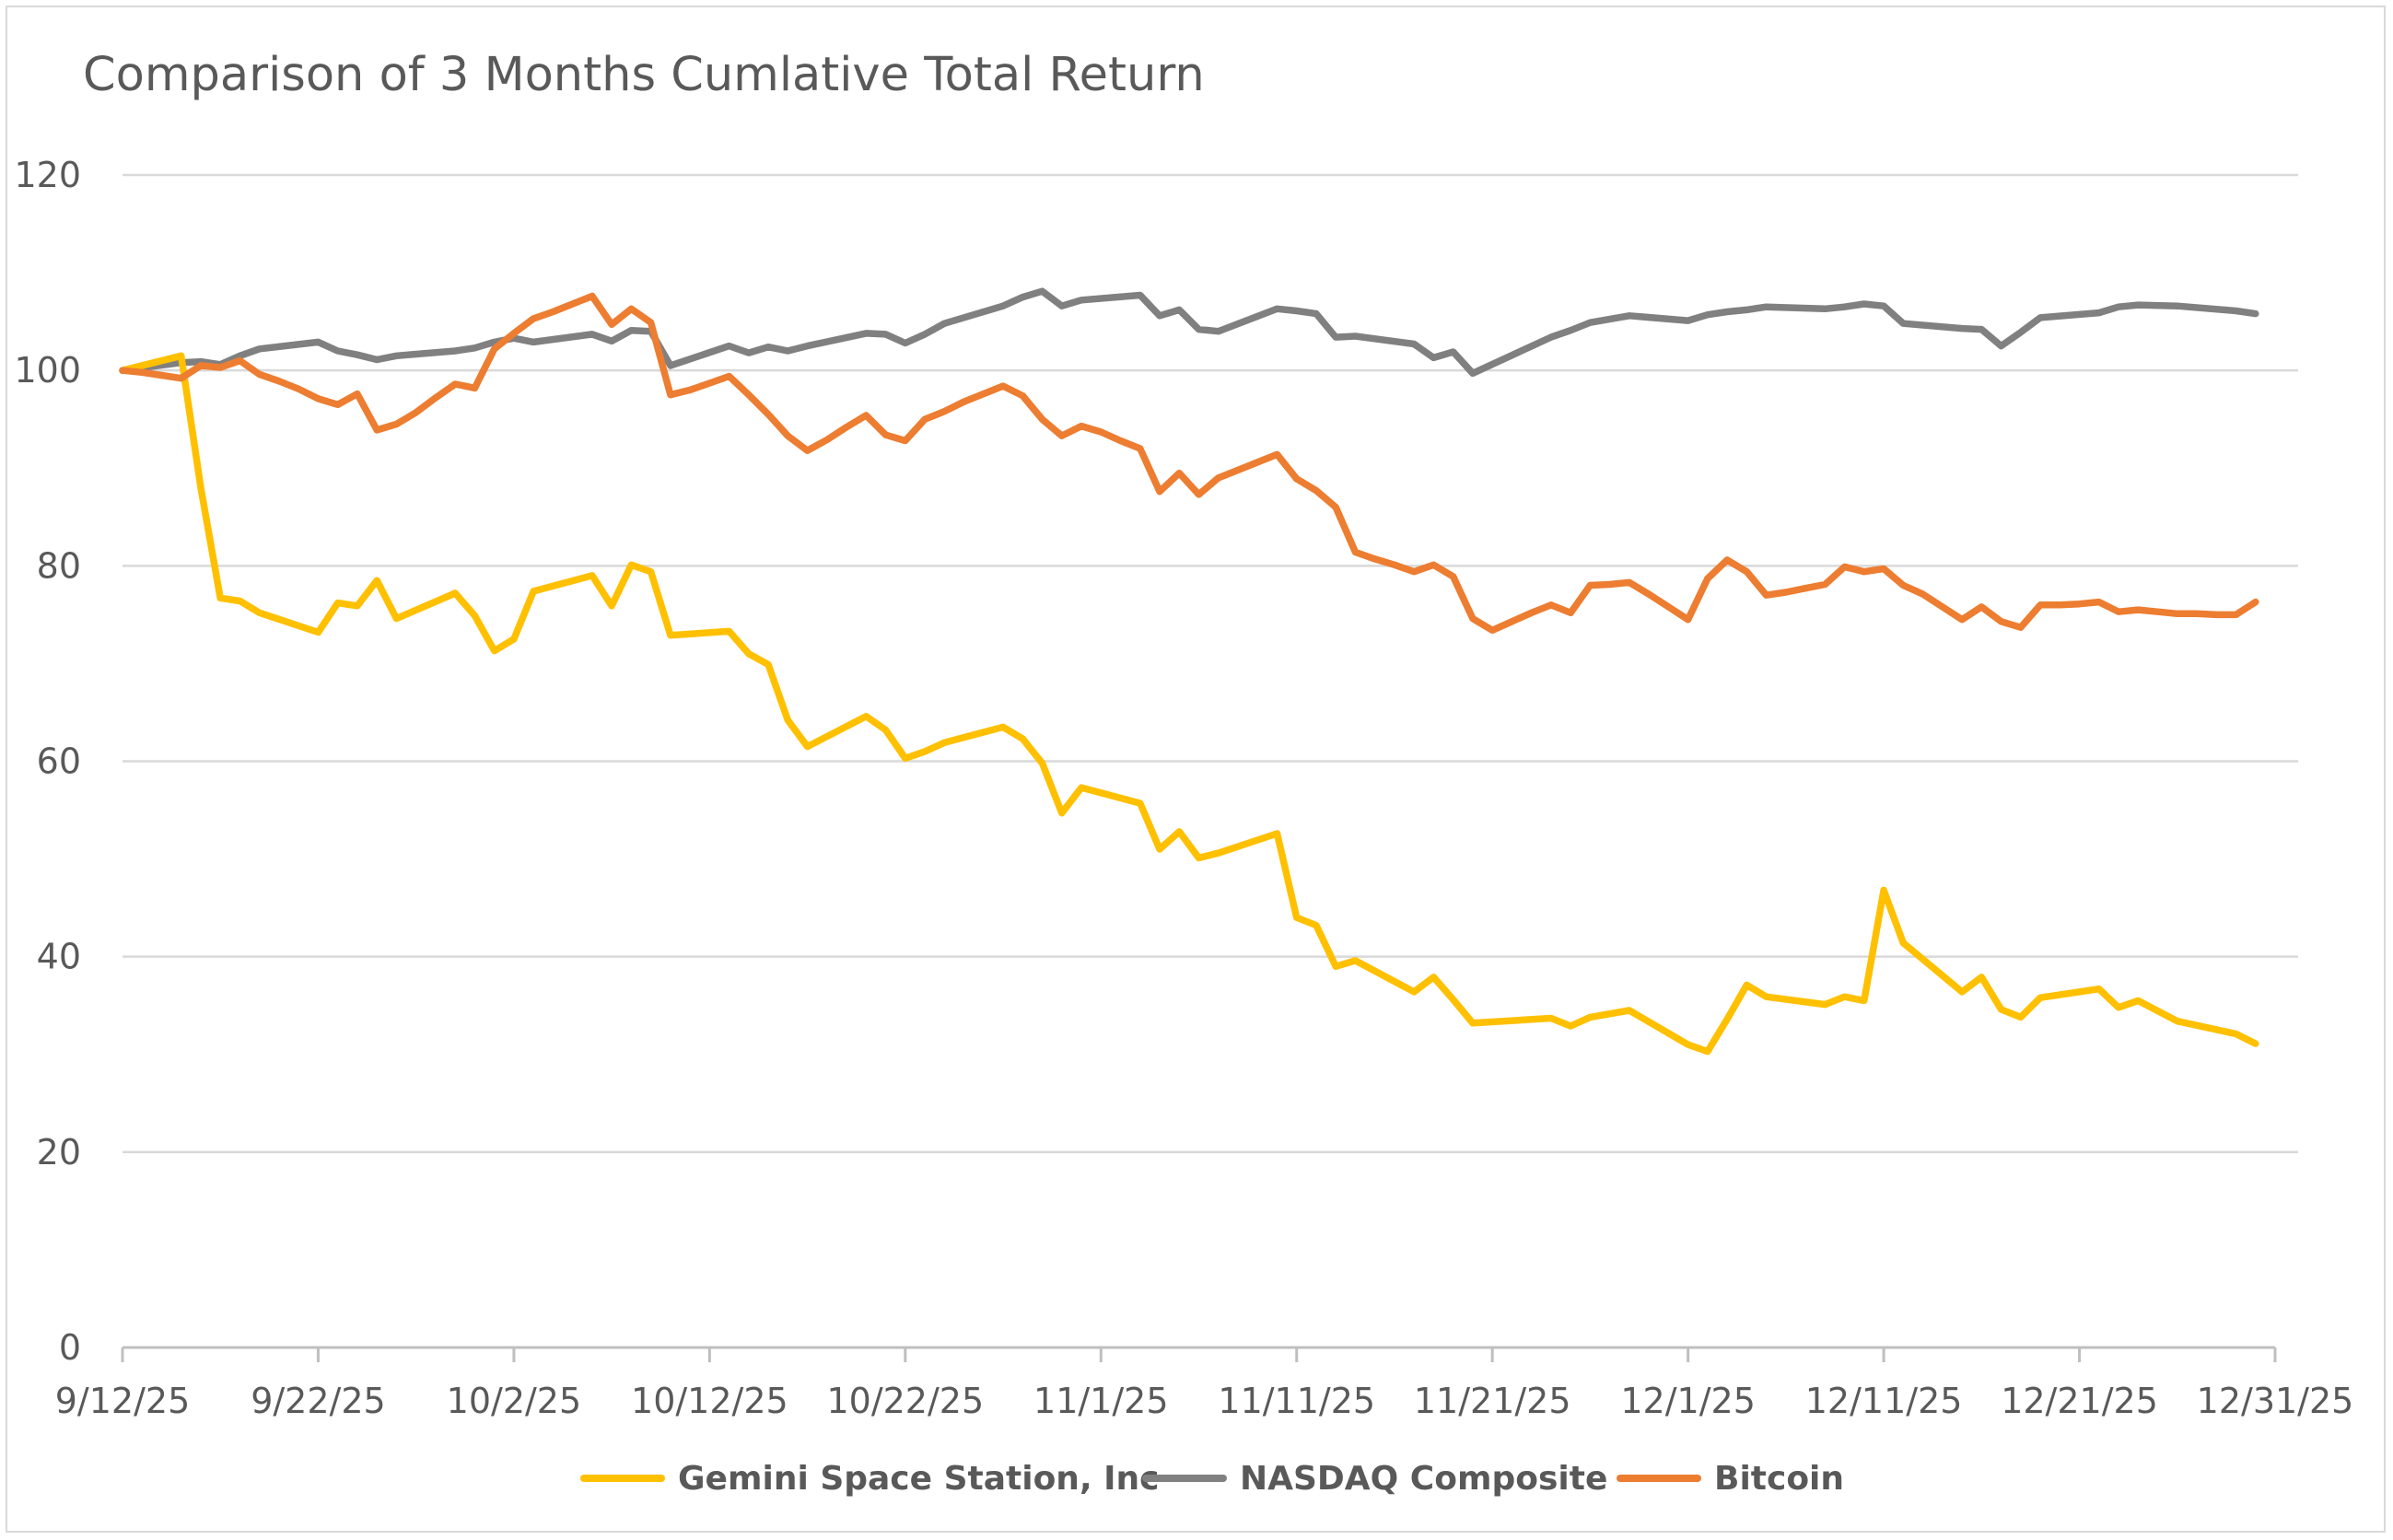  I want to click on x-tick-label-0: 9/12/25, so click(123, 1401).